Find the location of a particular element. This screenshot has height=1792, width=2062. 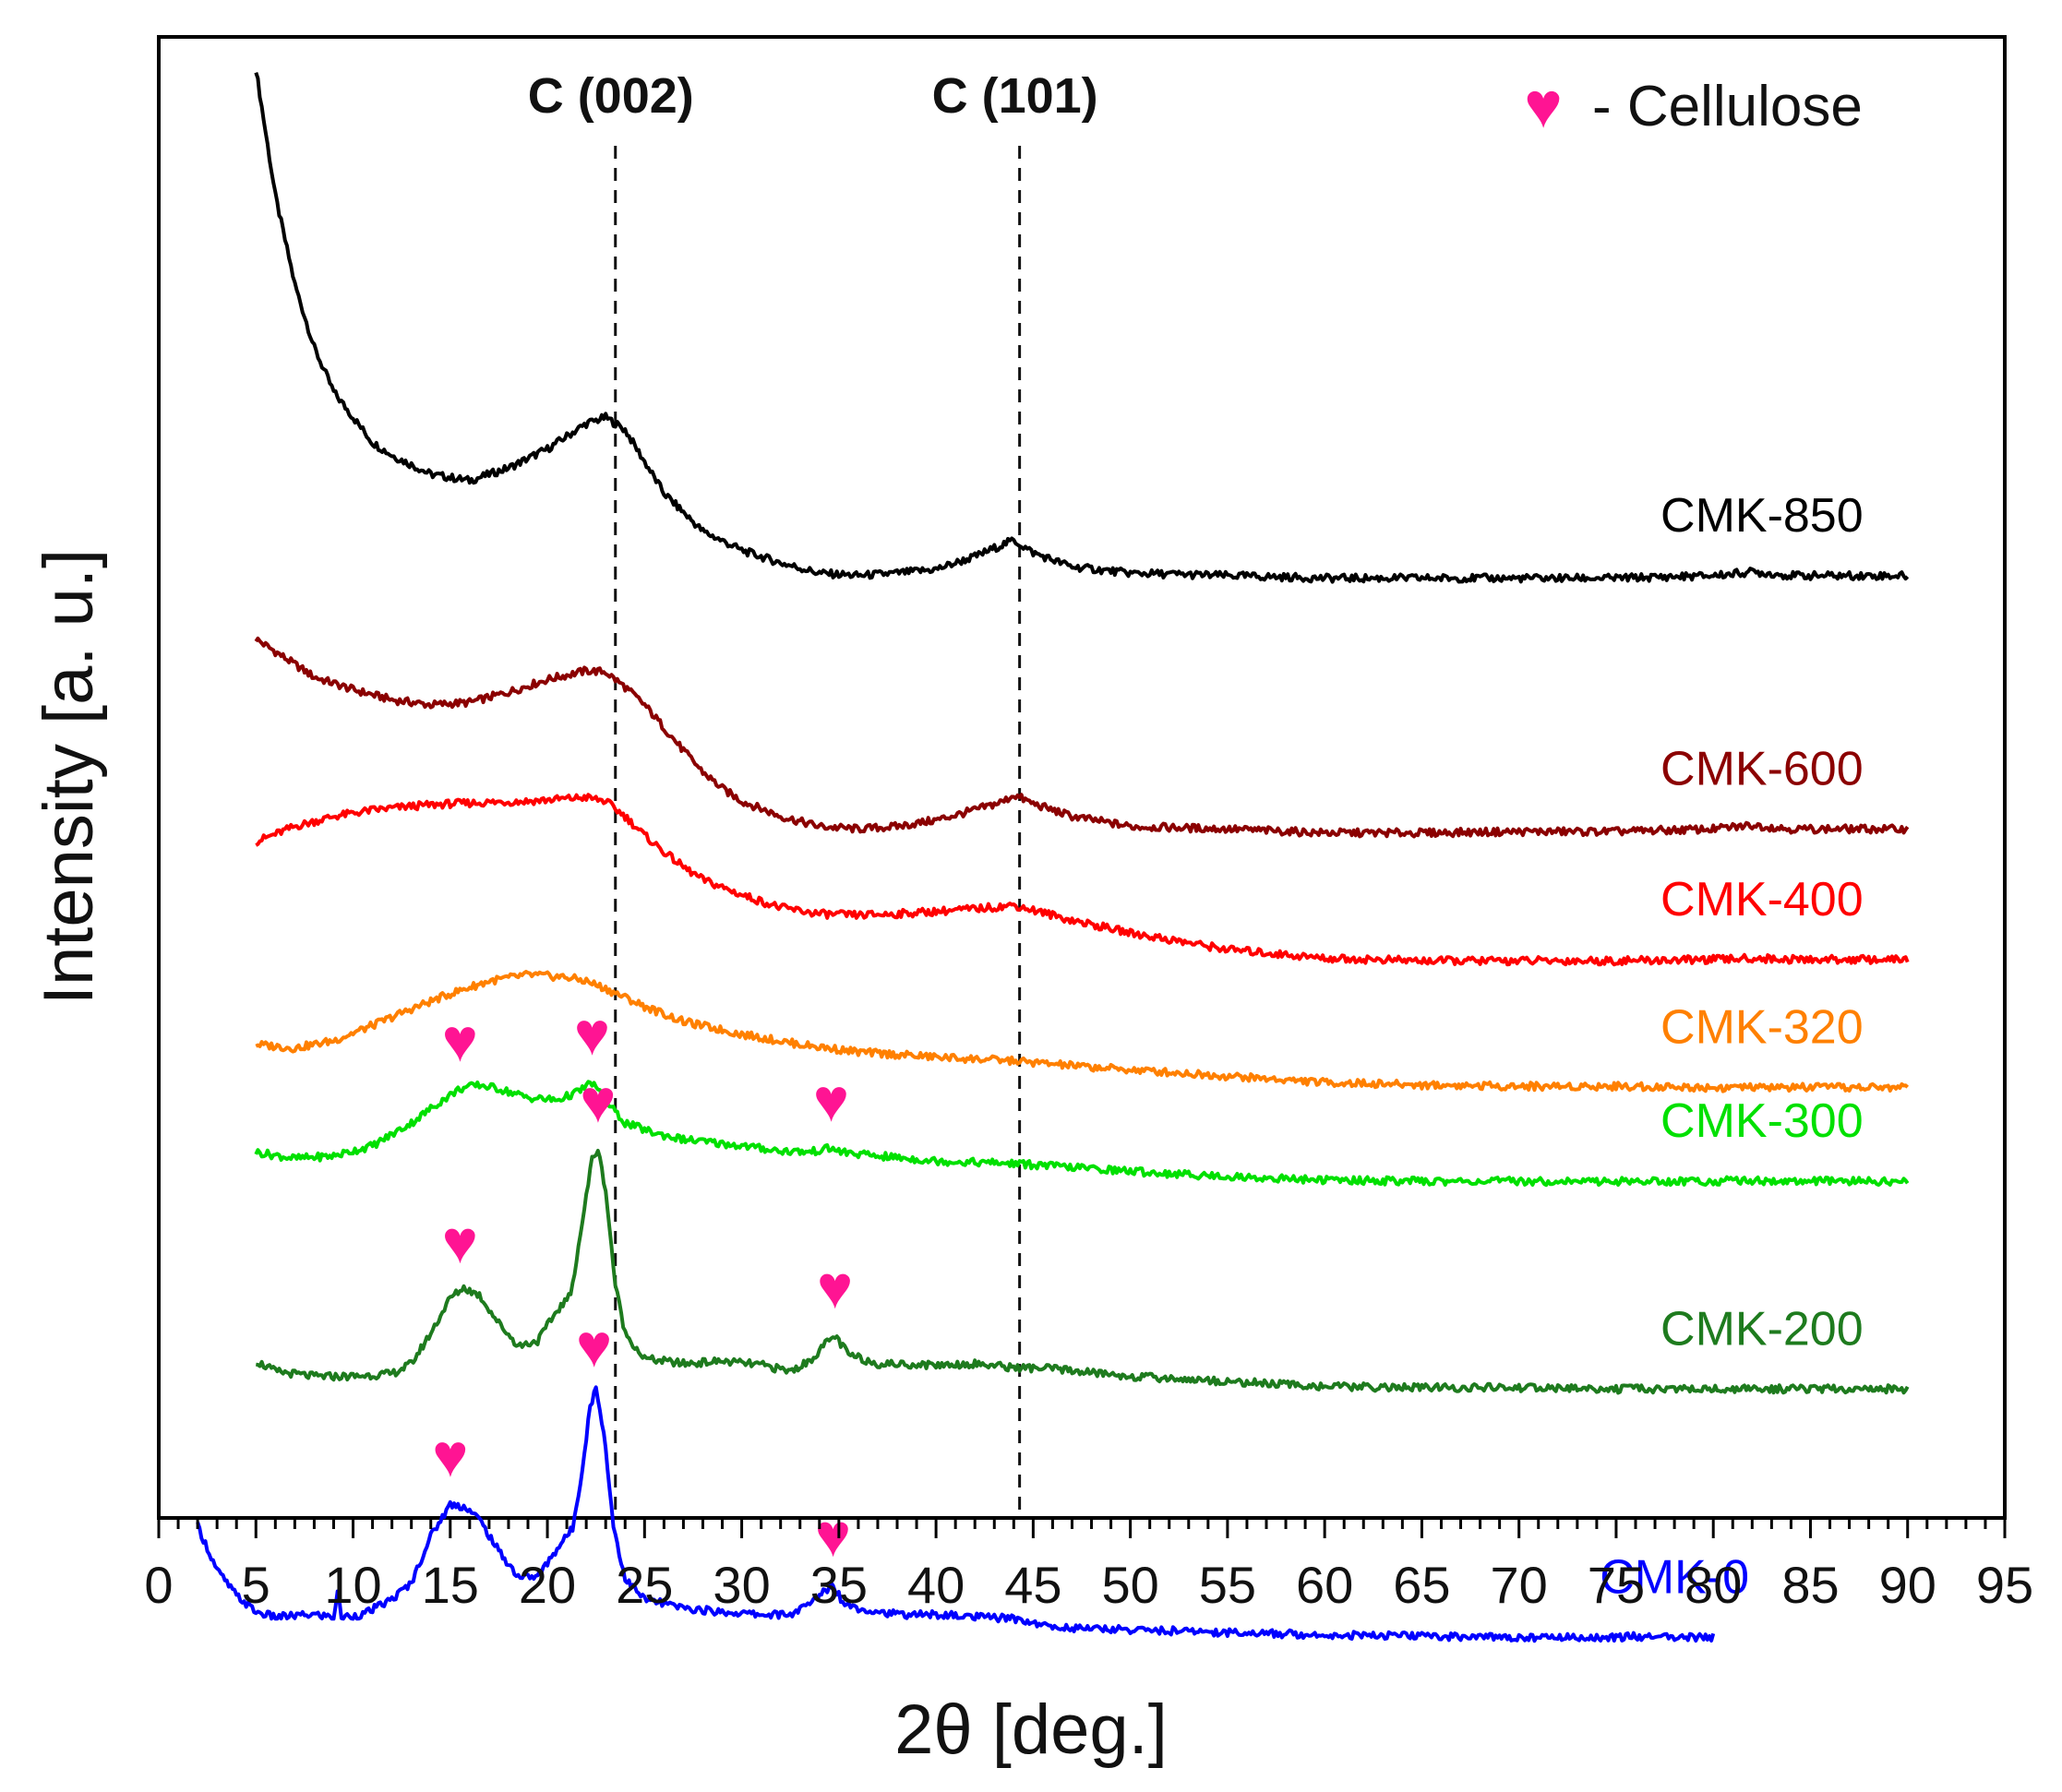

legend-label: - Cellulose is located at coordinates (1727, 107).